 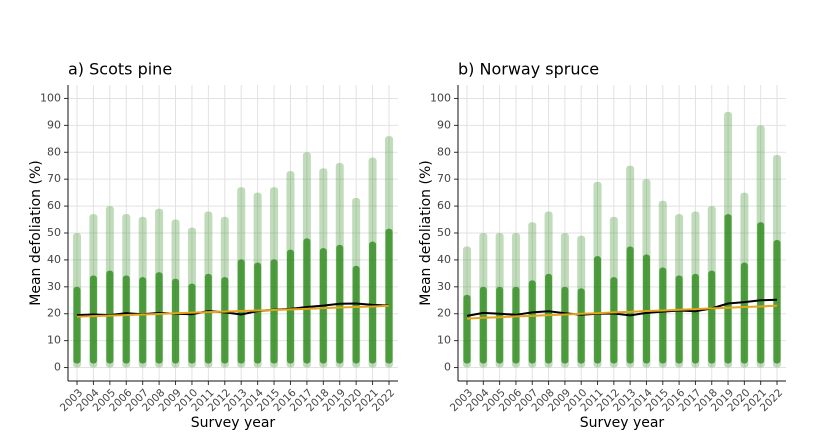 I want to click on panel-title: b) Norway spruce, so click(x=528, y=69).